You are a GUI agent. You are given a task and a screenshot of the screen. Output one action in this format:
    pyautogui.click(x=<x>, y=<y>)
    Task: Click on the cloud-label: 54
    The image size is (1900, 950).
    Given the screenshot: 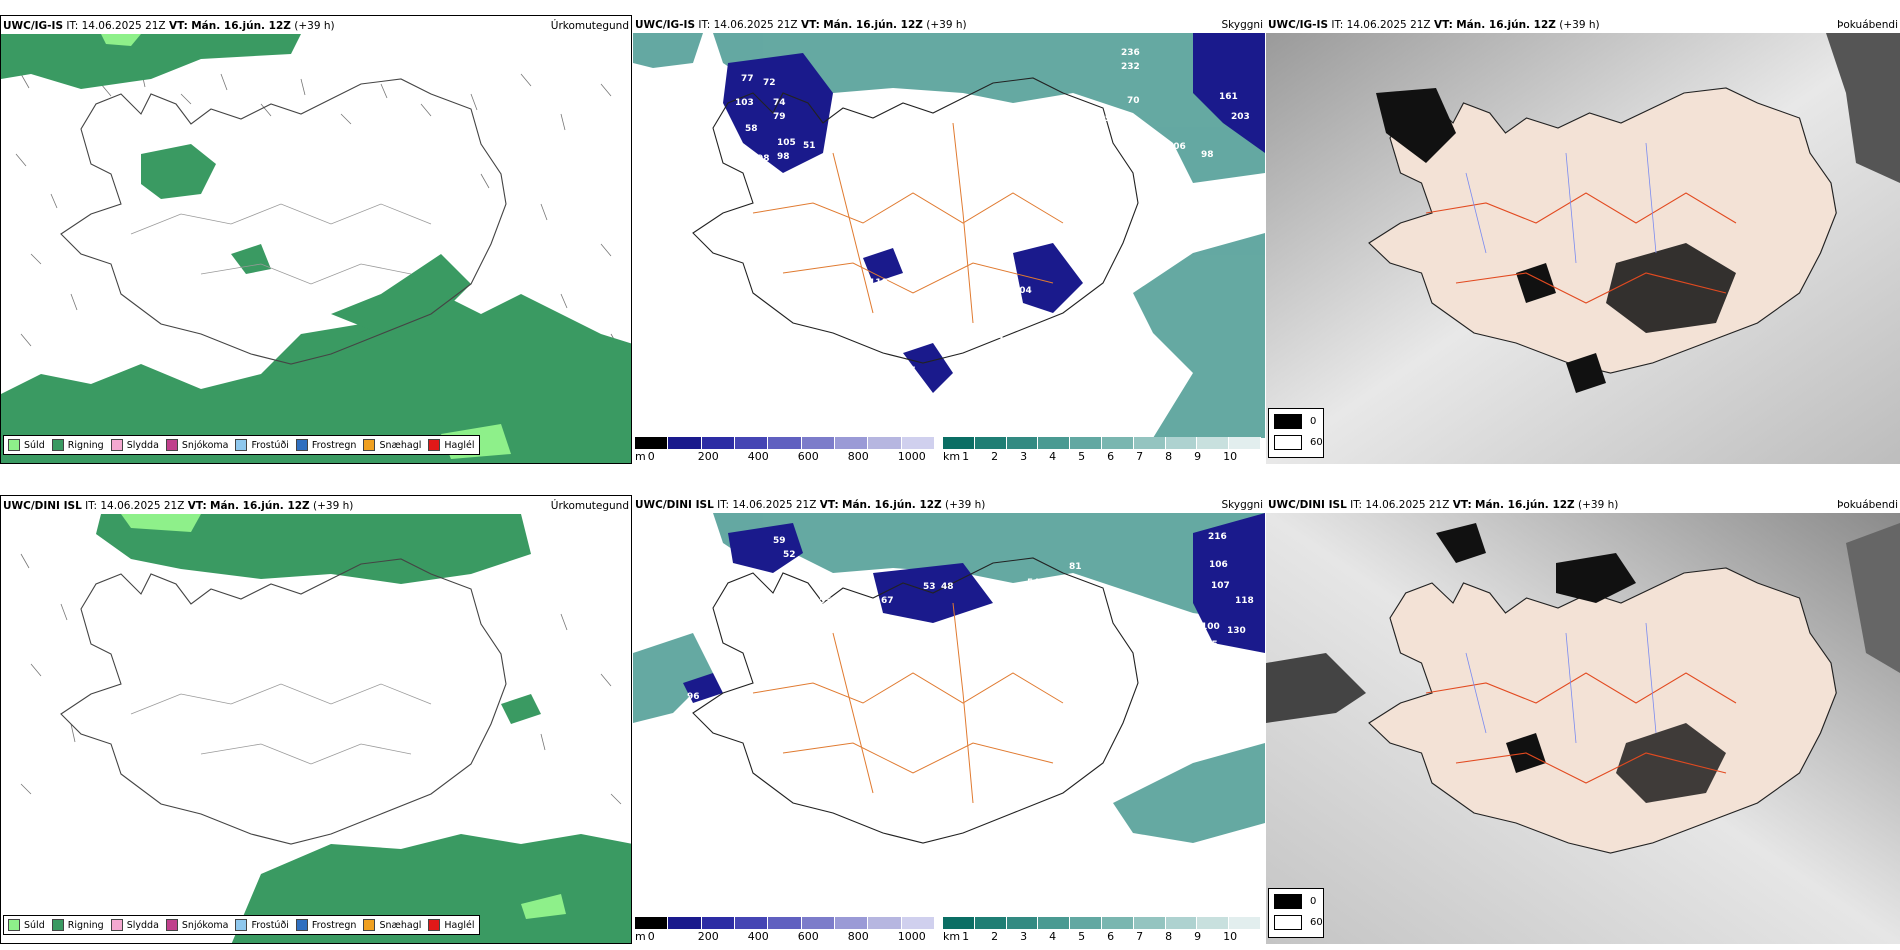 What is the action you would take?
    pyautogui.click(x=1033, y=583)
    